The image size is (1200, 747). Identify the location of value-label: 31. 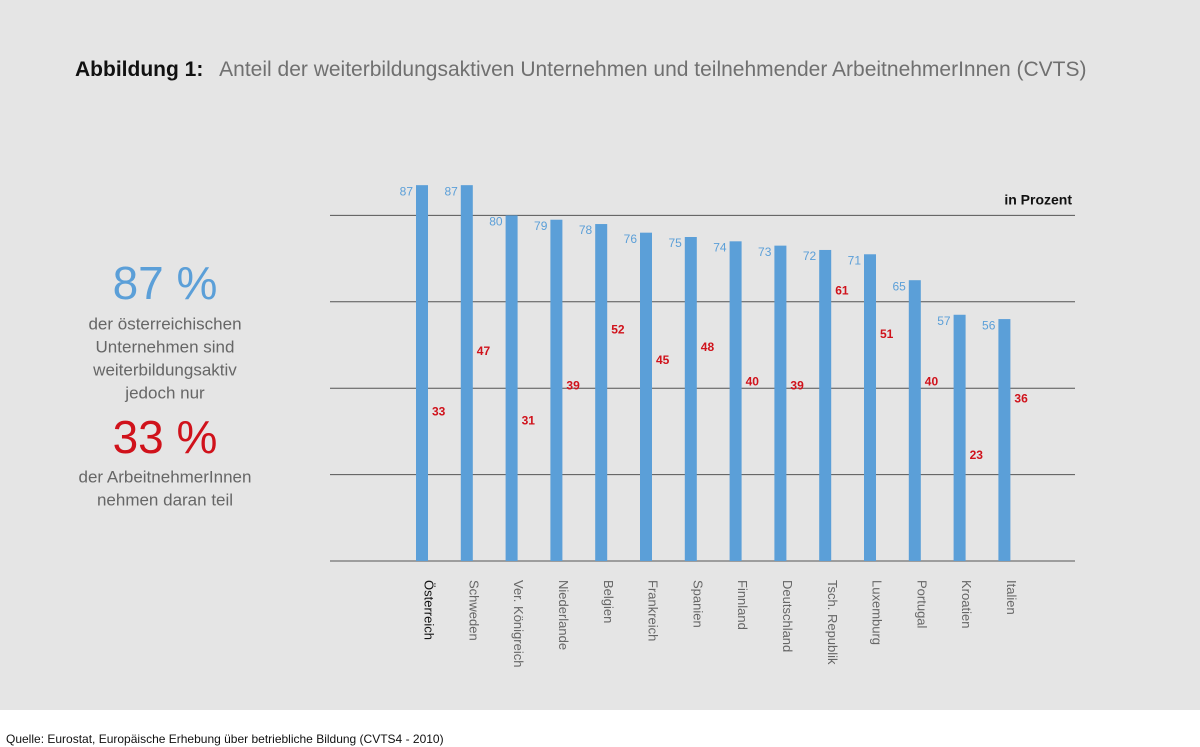
(529, 420).